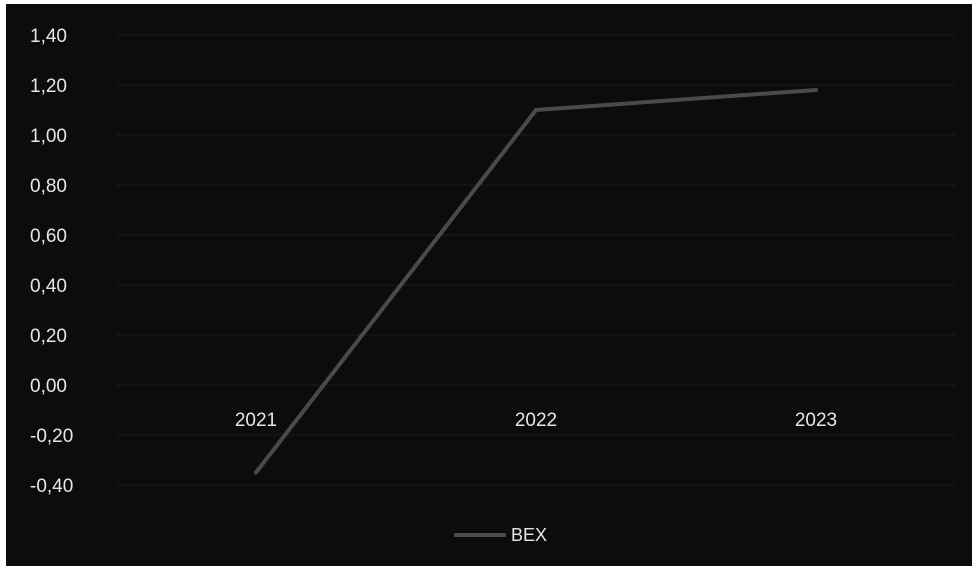 The height and width of the screenshot is (572, 976). I want to click on y-tick-label: 1,00, so click(48, 136).